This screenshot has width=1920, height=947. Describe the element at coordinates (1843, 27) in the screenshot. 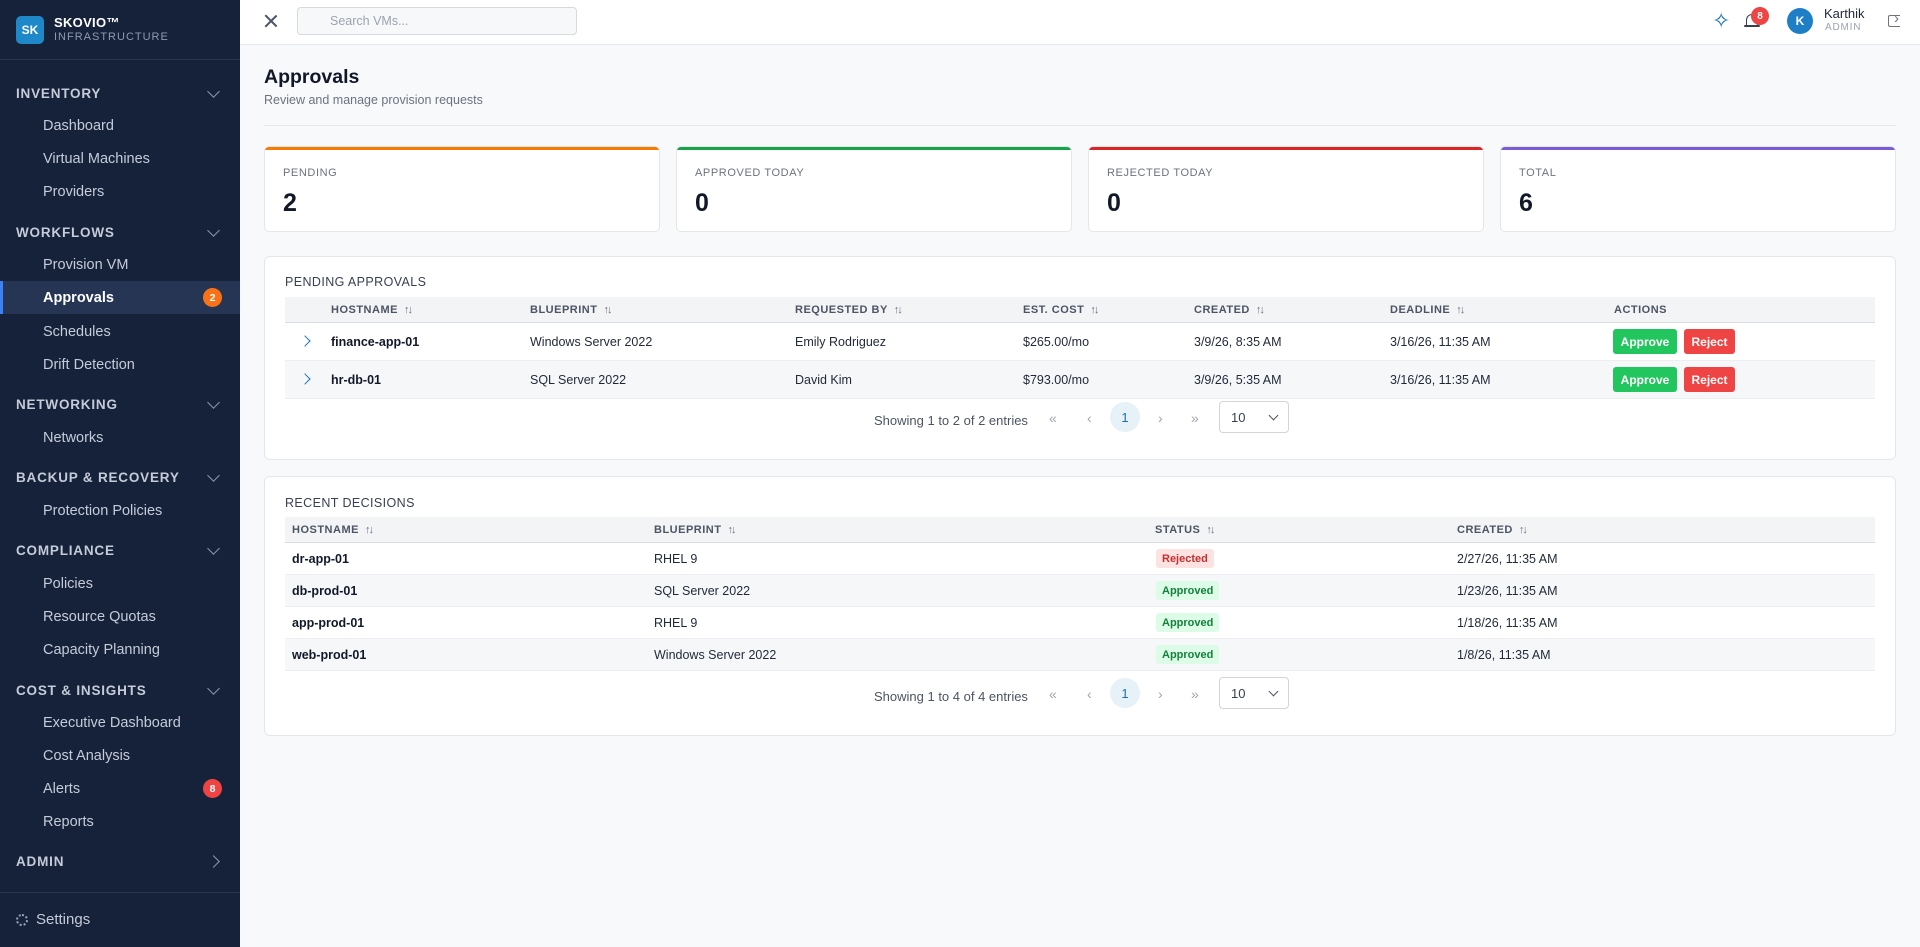

I see `user-role: ADMIN` at that location.